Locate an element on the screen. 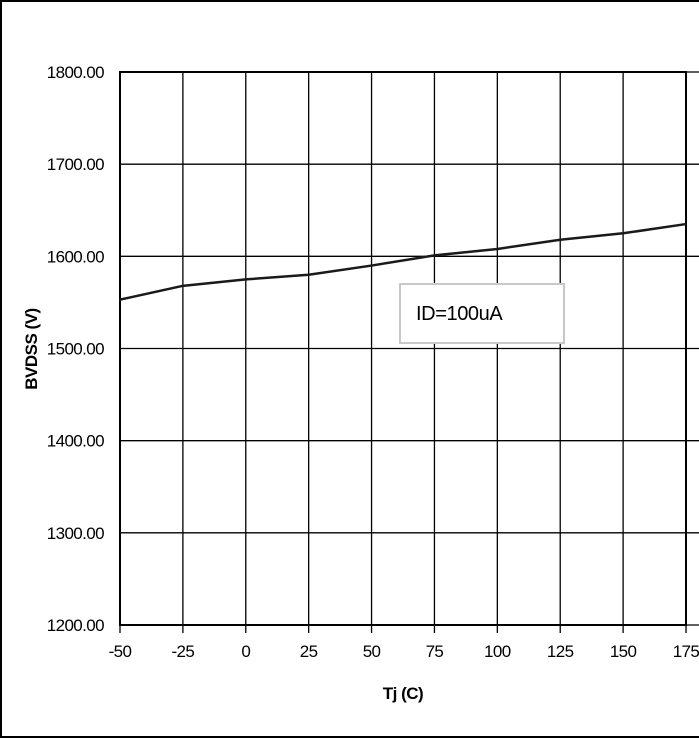 The image size is (699, 738). x-tick-label: 175 is located at coordinates (686, 651).